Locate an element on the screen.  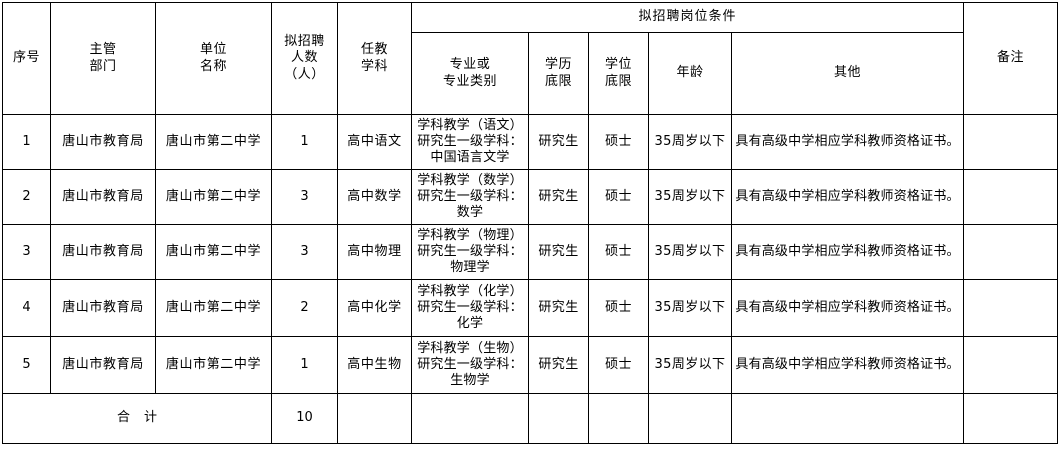
cell-major-line1: 学科教学（数学） is located at coordinates (470, 180).